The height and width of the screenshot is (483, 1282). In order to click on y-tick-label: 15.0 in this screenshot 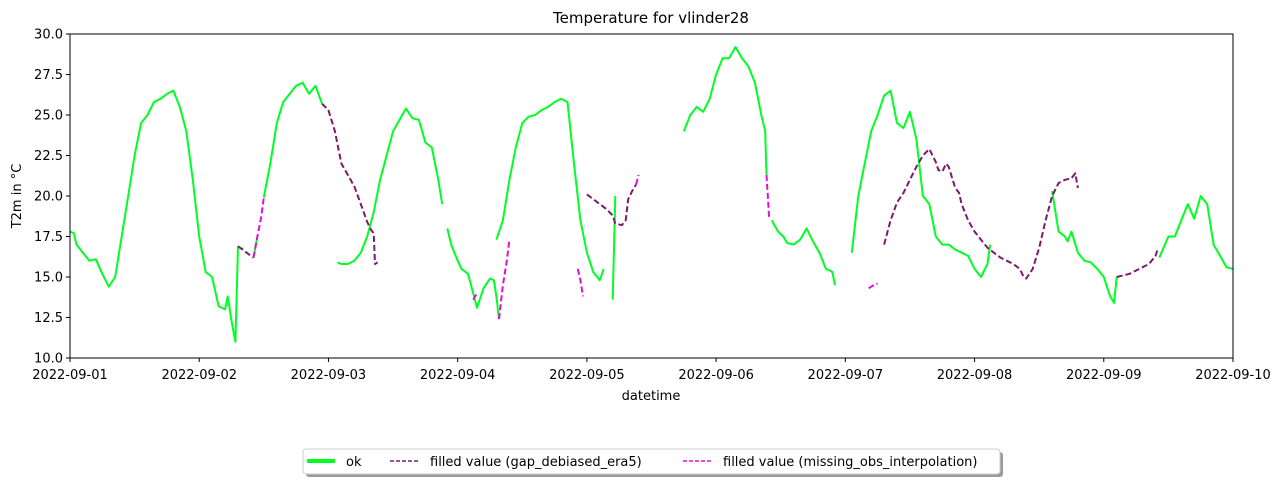, I will do `click(48, 278)`.